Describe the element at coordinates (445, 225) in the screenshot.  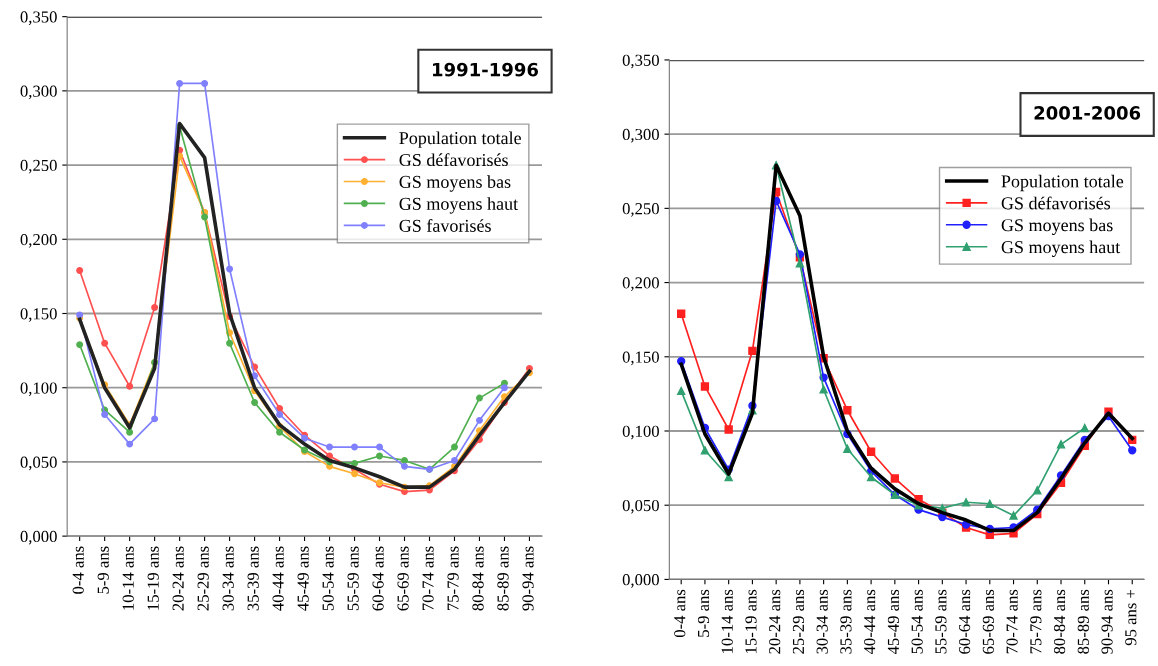
I see `legend-label: GS favorisés` at that location.